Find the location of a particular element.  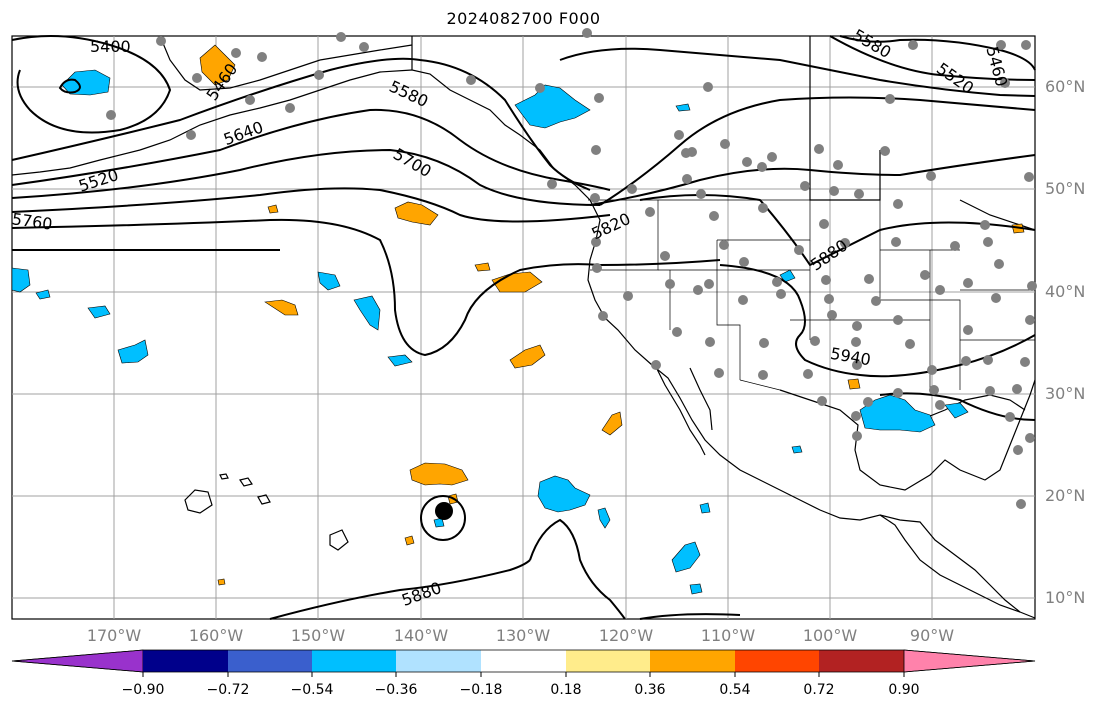

storm-center-marker is located at coordinates (444, 511).